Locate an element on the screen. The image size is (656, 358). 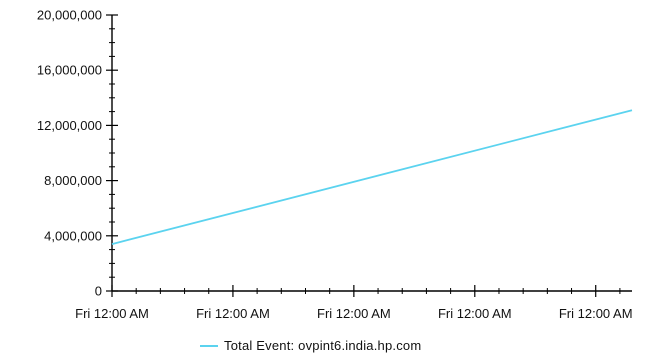
legend-label: Total Event: ovpint6.india.hp.com is located at coordinates (323, 345).